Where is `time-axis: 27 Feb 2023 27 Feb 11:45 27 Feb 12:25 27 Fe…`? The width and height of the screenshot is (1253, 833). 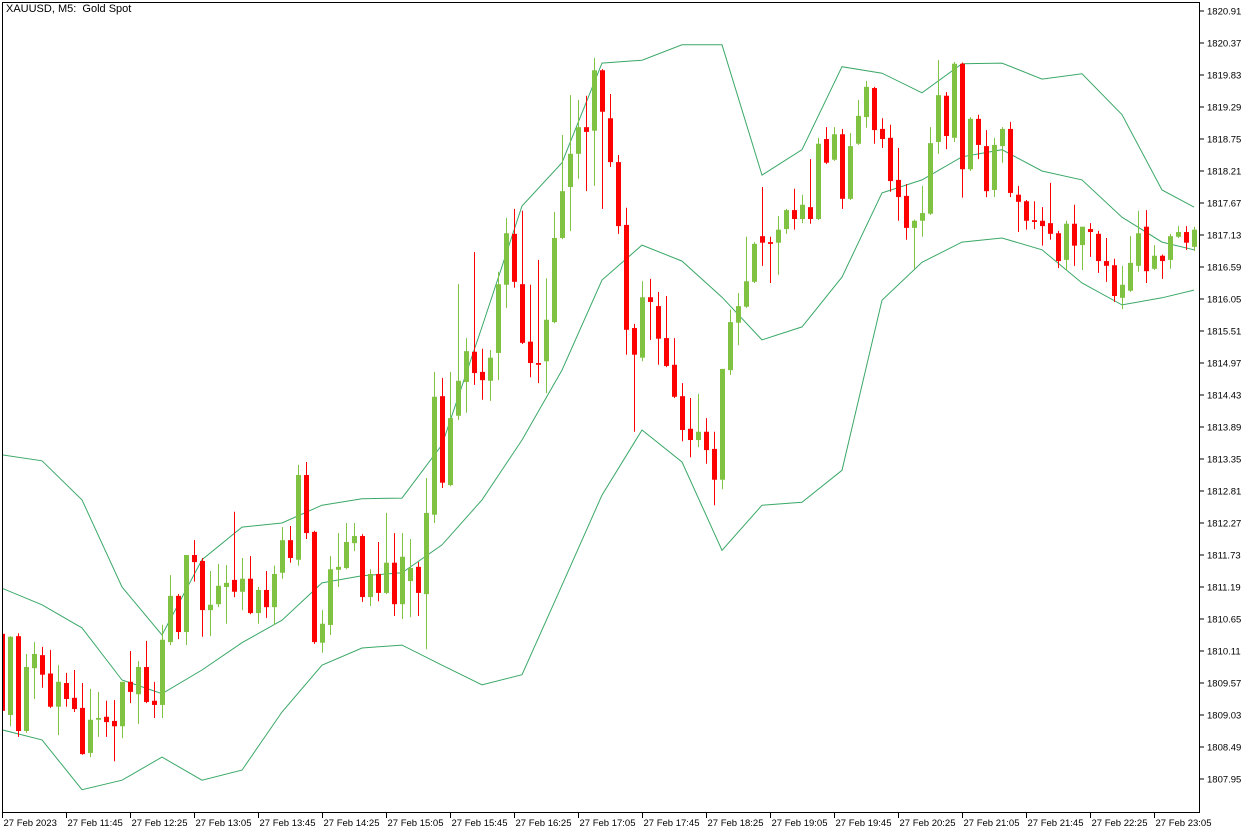
time-axis: 27 Feb 2023 27 Feb 11:45 27 Feb 12:25 27 Fe… is located at coordinates (607, 821).